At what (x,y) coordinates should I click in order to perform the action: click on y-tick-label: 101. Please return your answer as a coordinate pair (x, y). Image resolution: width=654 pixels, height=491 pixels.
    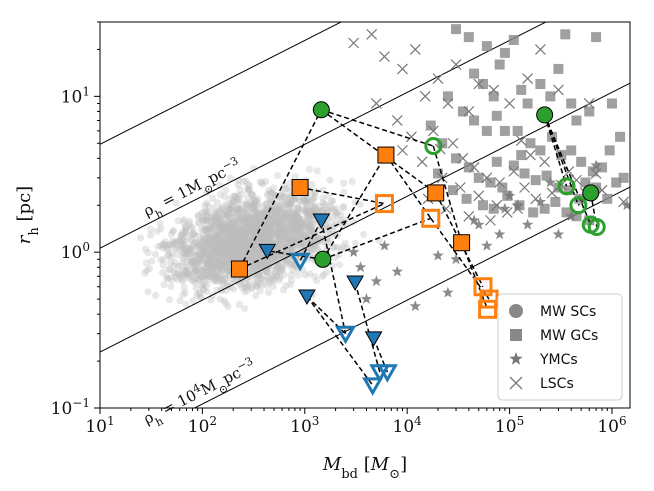
    Looking at the image, I should click on (75, 95).